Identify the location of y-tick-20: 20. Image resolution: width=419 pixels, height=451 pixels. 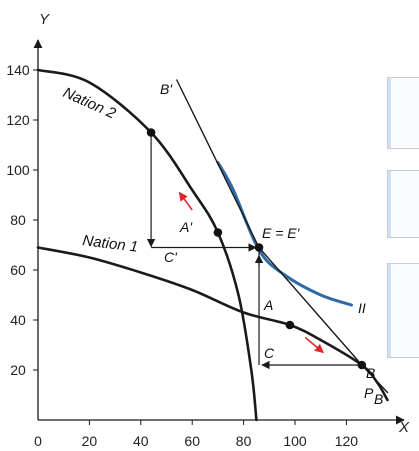
(18, 370).